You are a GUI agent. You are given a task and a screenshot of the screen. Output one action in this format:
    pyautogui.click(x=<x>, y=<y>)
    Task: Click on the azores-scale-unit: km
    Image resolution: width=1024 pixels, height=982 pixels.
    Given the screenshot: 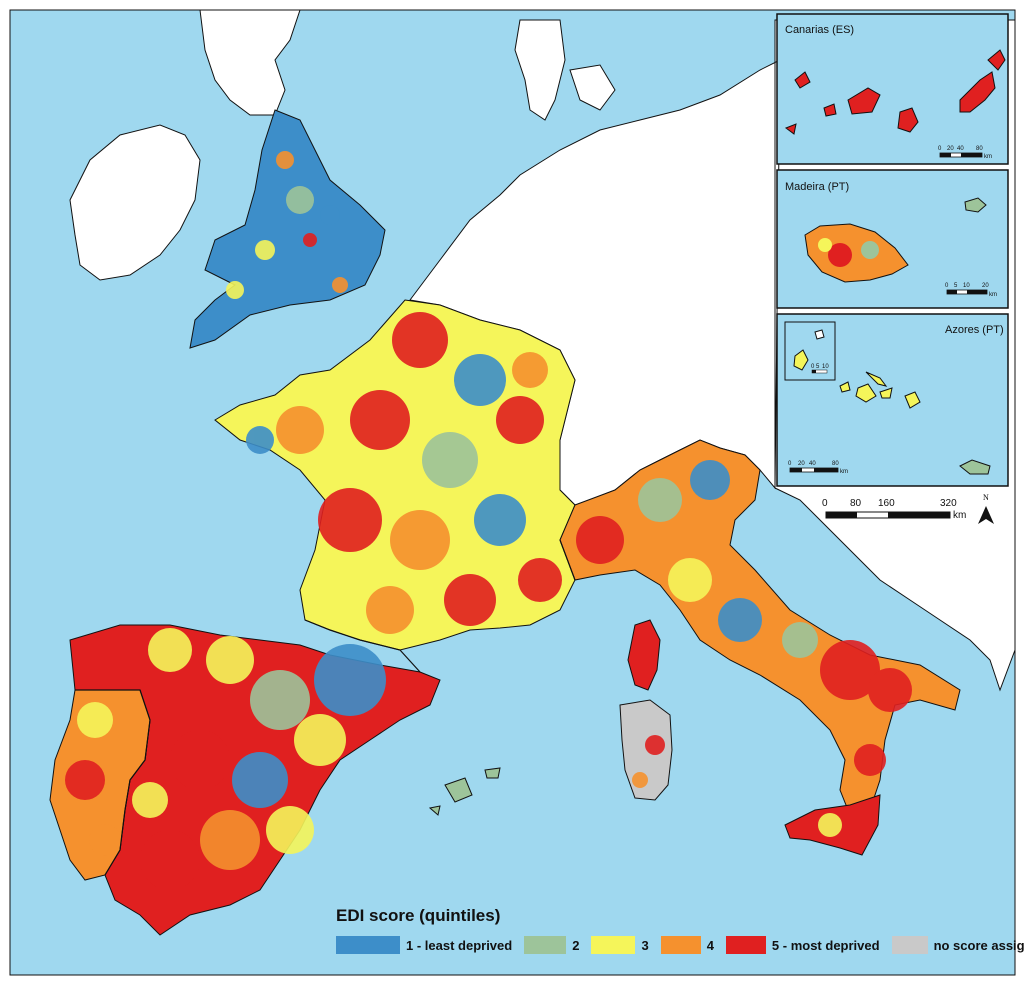 What is the action you would take?
    pyautogui.click(x=844, y=472)
    